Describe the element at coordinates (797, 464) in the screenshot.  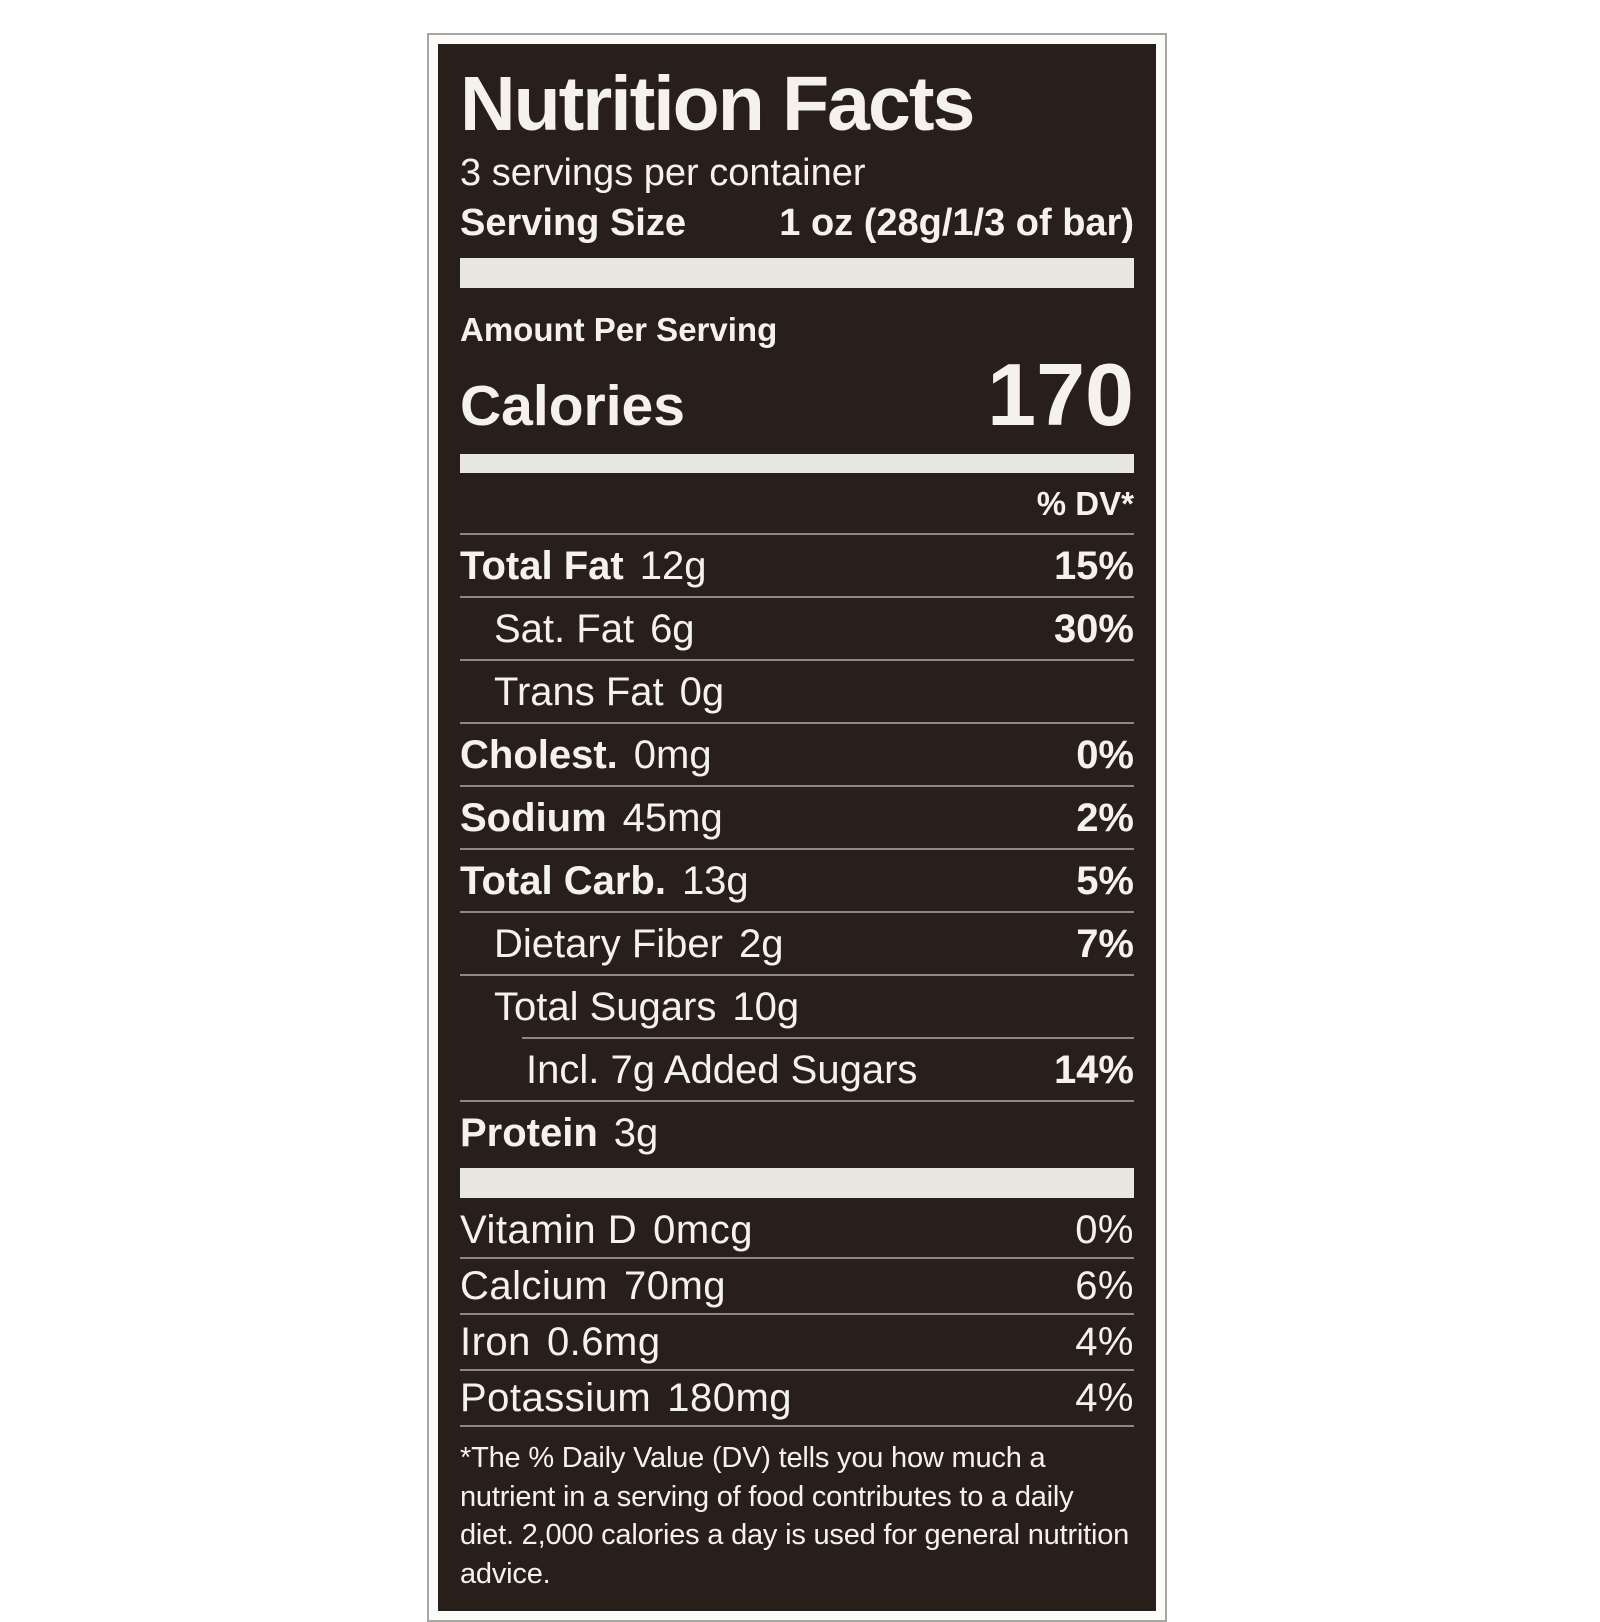
I see `separator-bar-calories` at that location.